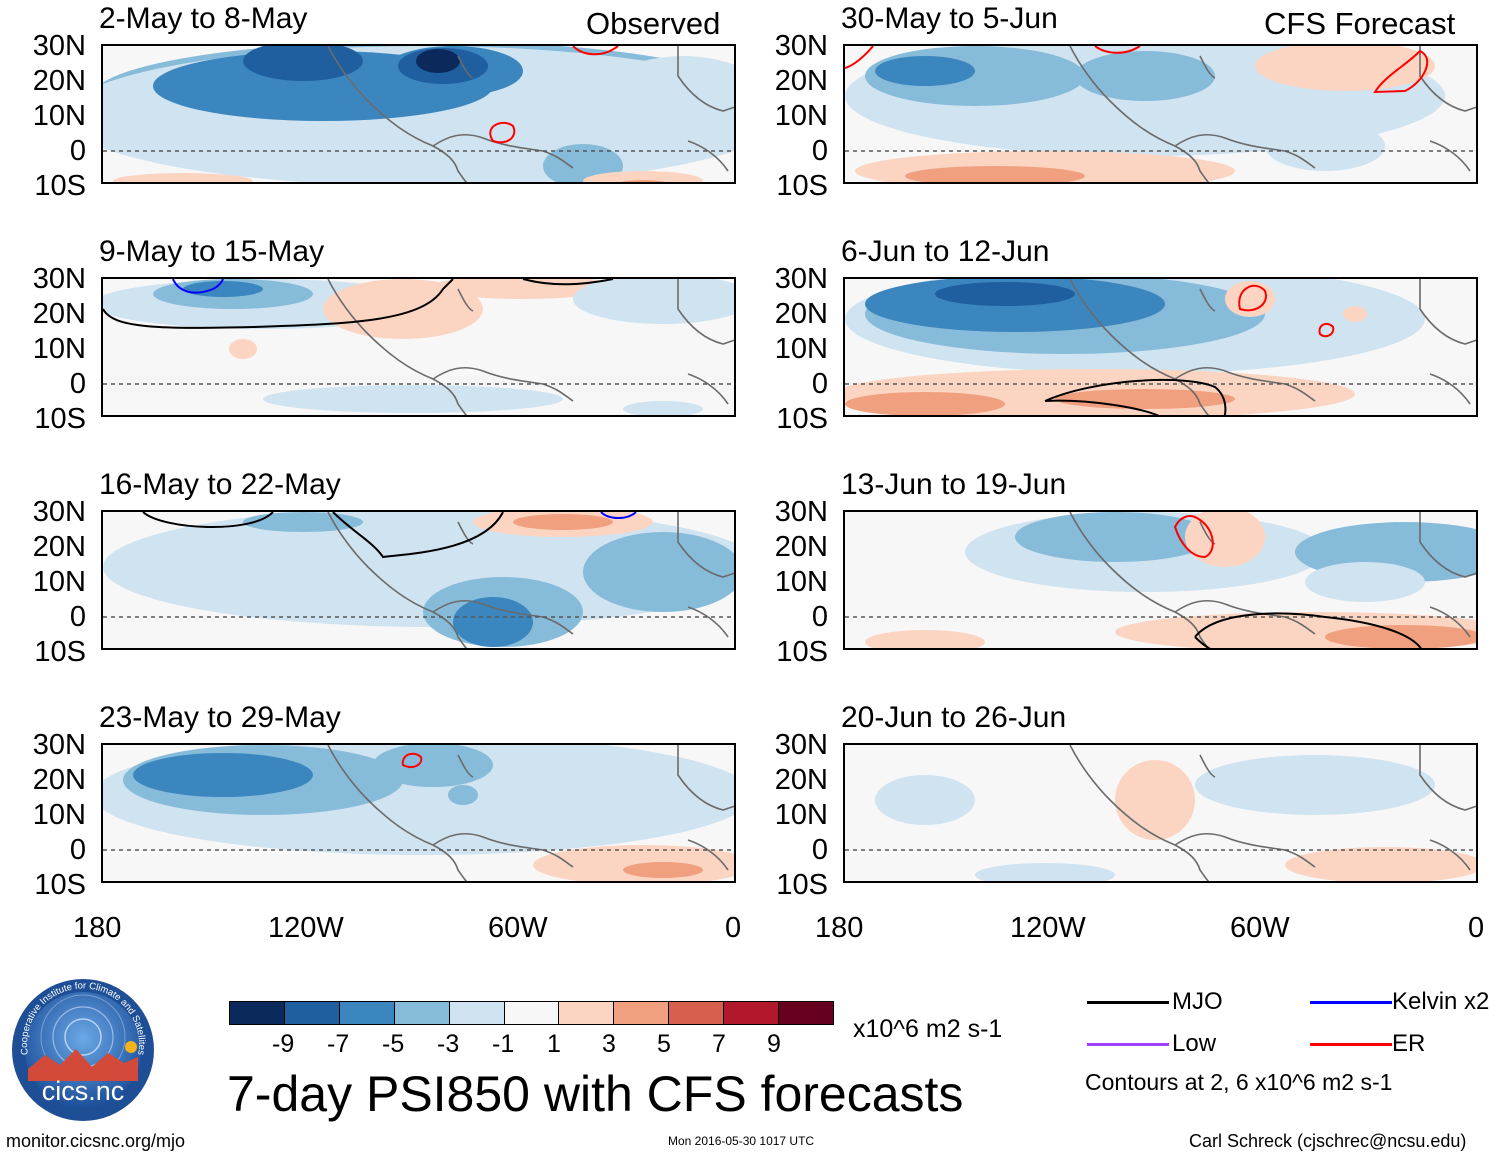 This screenshot has height=1158, width=1510. I want to click on panel-title: 2-May to 8-May, so click(203, 18).